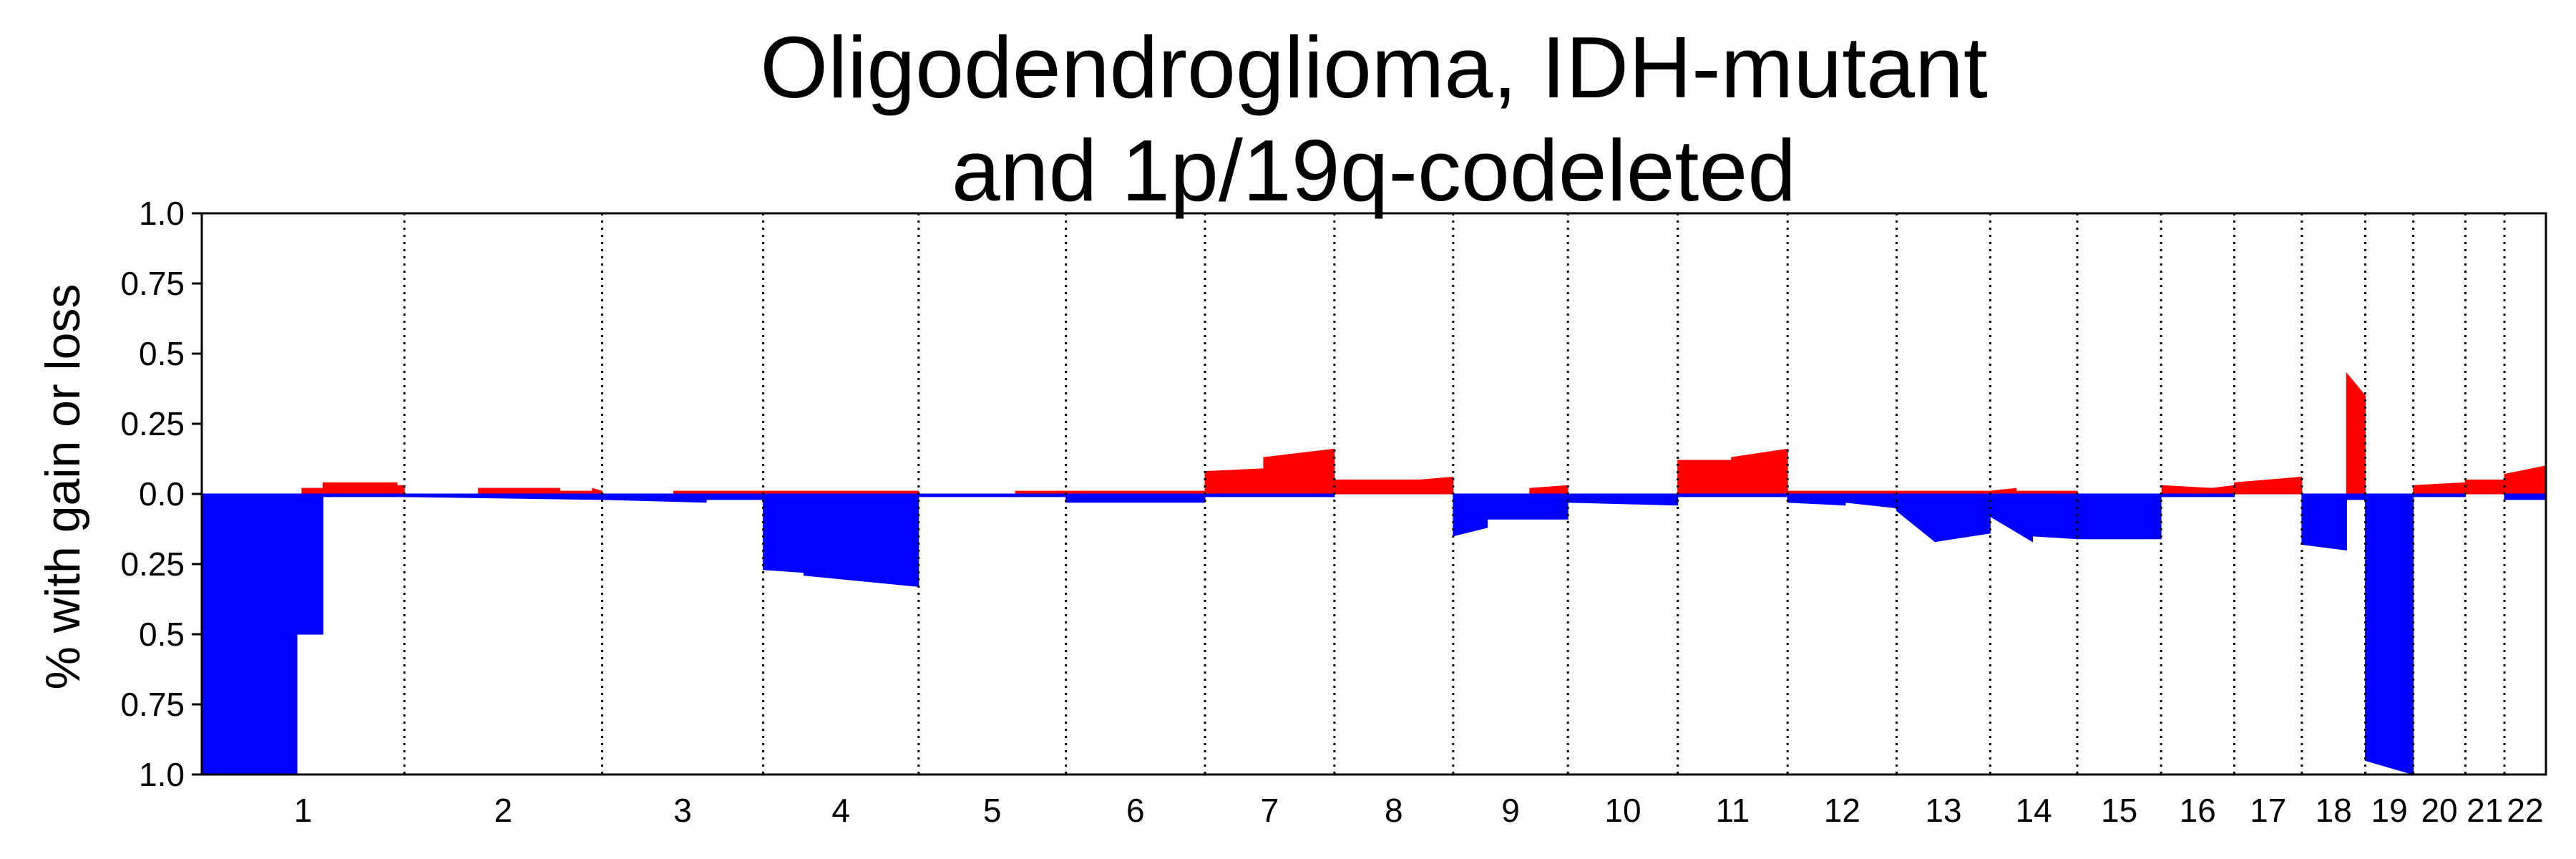 The width and height of the screenshot is (2576, 859). I want to click on chromosome-label: 3, so click(682, 810).